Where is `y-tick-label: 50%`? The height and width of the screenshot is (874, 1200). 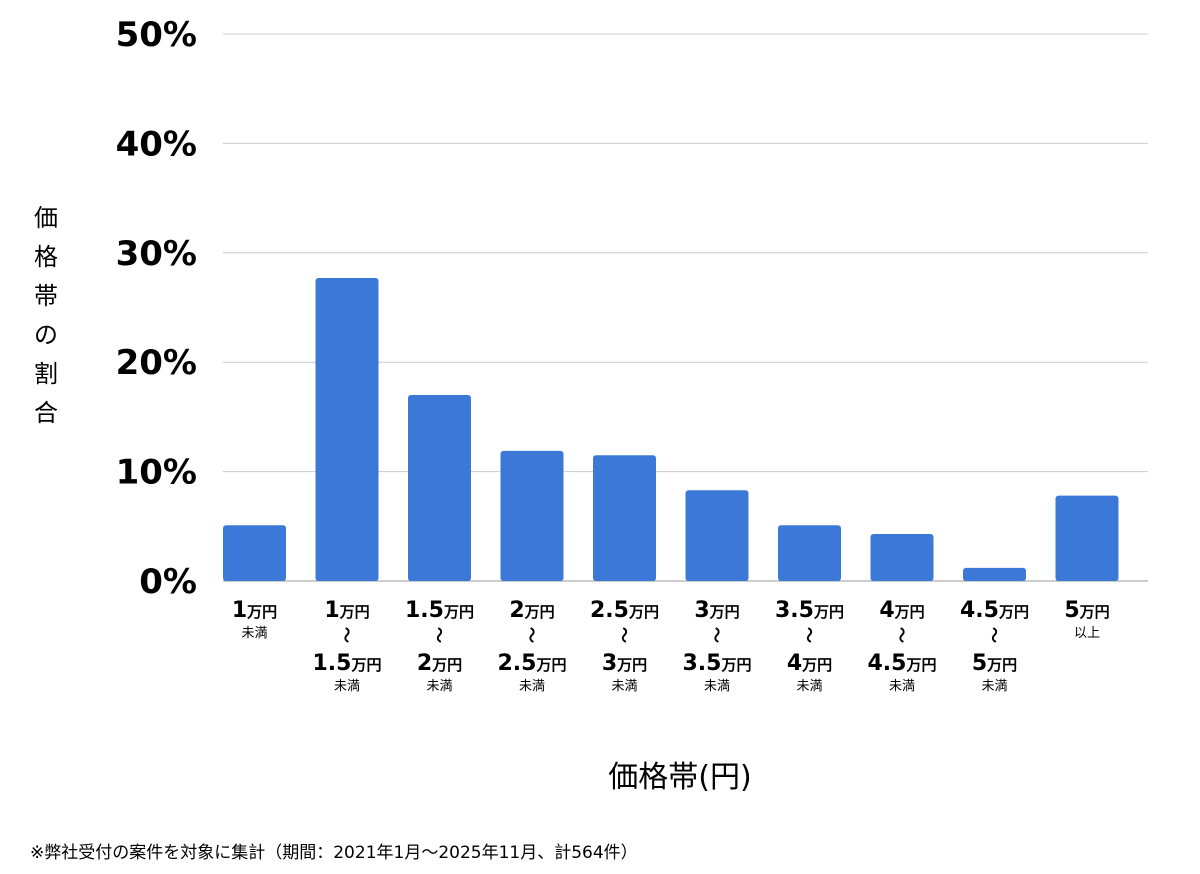
y-tick-label: 50% is located at coordinates (156, 35).